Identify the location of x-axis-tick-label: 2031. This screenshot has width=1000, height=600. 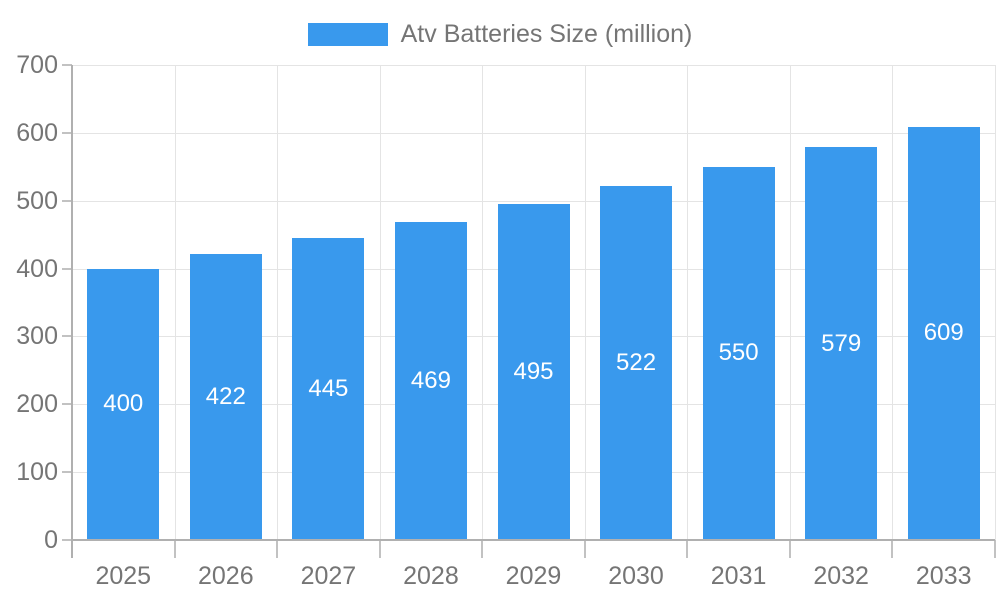
(738, 576).